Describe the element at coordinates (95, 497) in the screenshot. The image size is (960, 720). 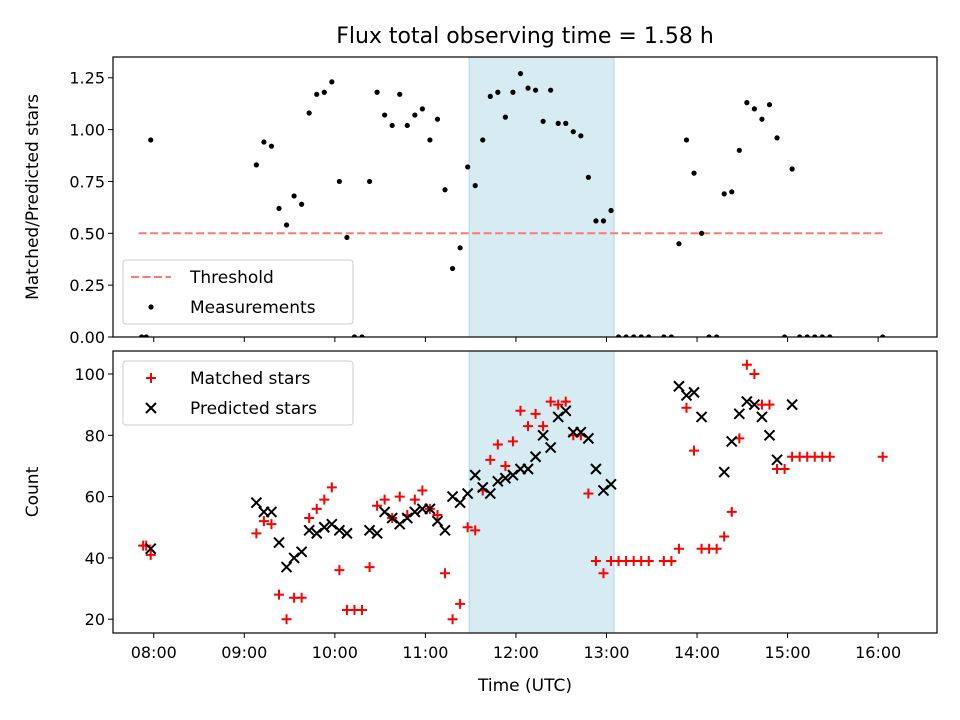
I see `y-tick-label: 60` at that location.